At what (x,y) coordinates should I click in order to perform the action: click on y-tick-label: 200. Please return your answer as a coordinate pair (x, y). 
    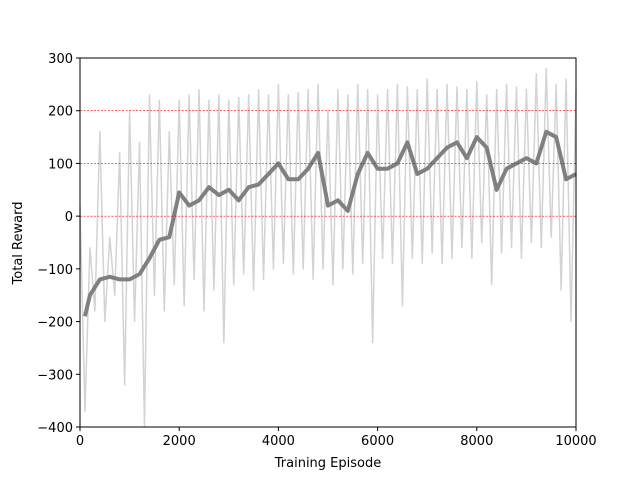
    Looking at the image, I should click on (60, 112).